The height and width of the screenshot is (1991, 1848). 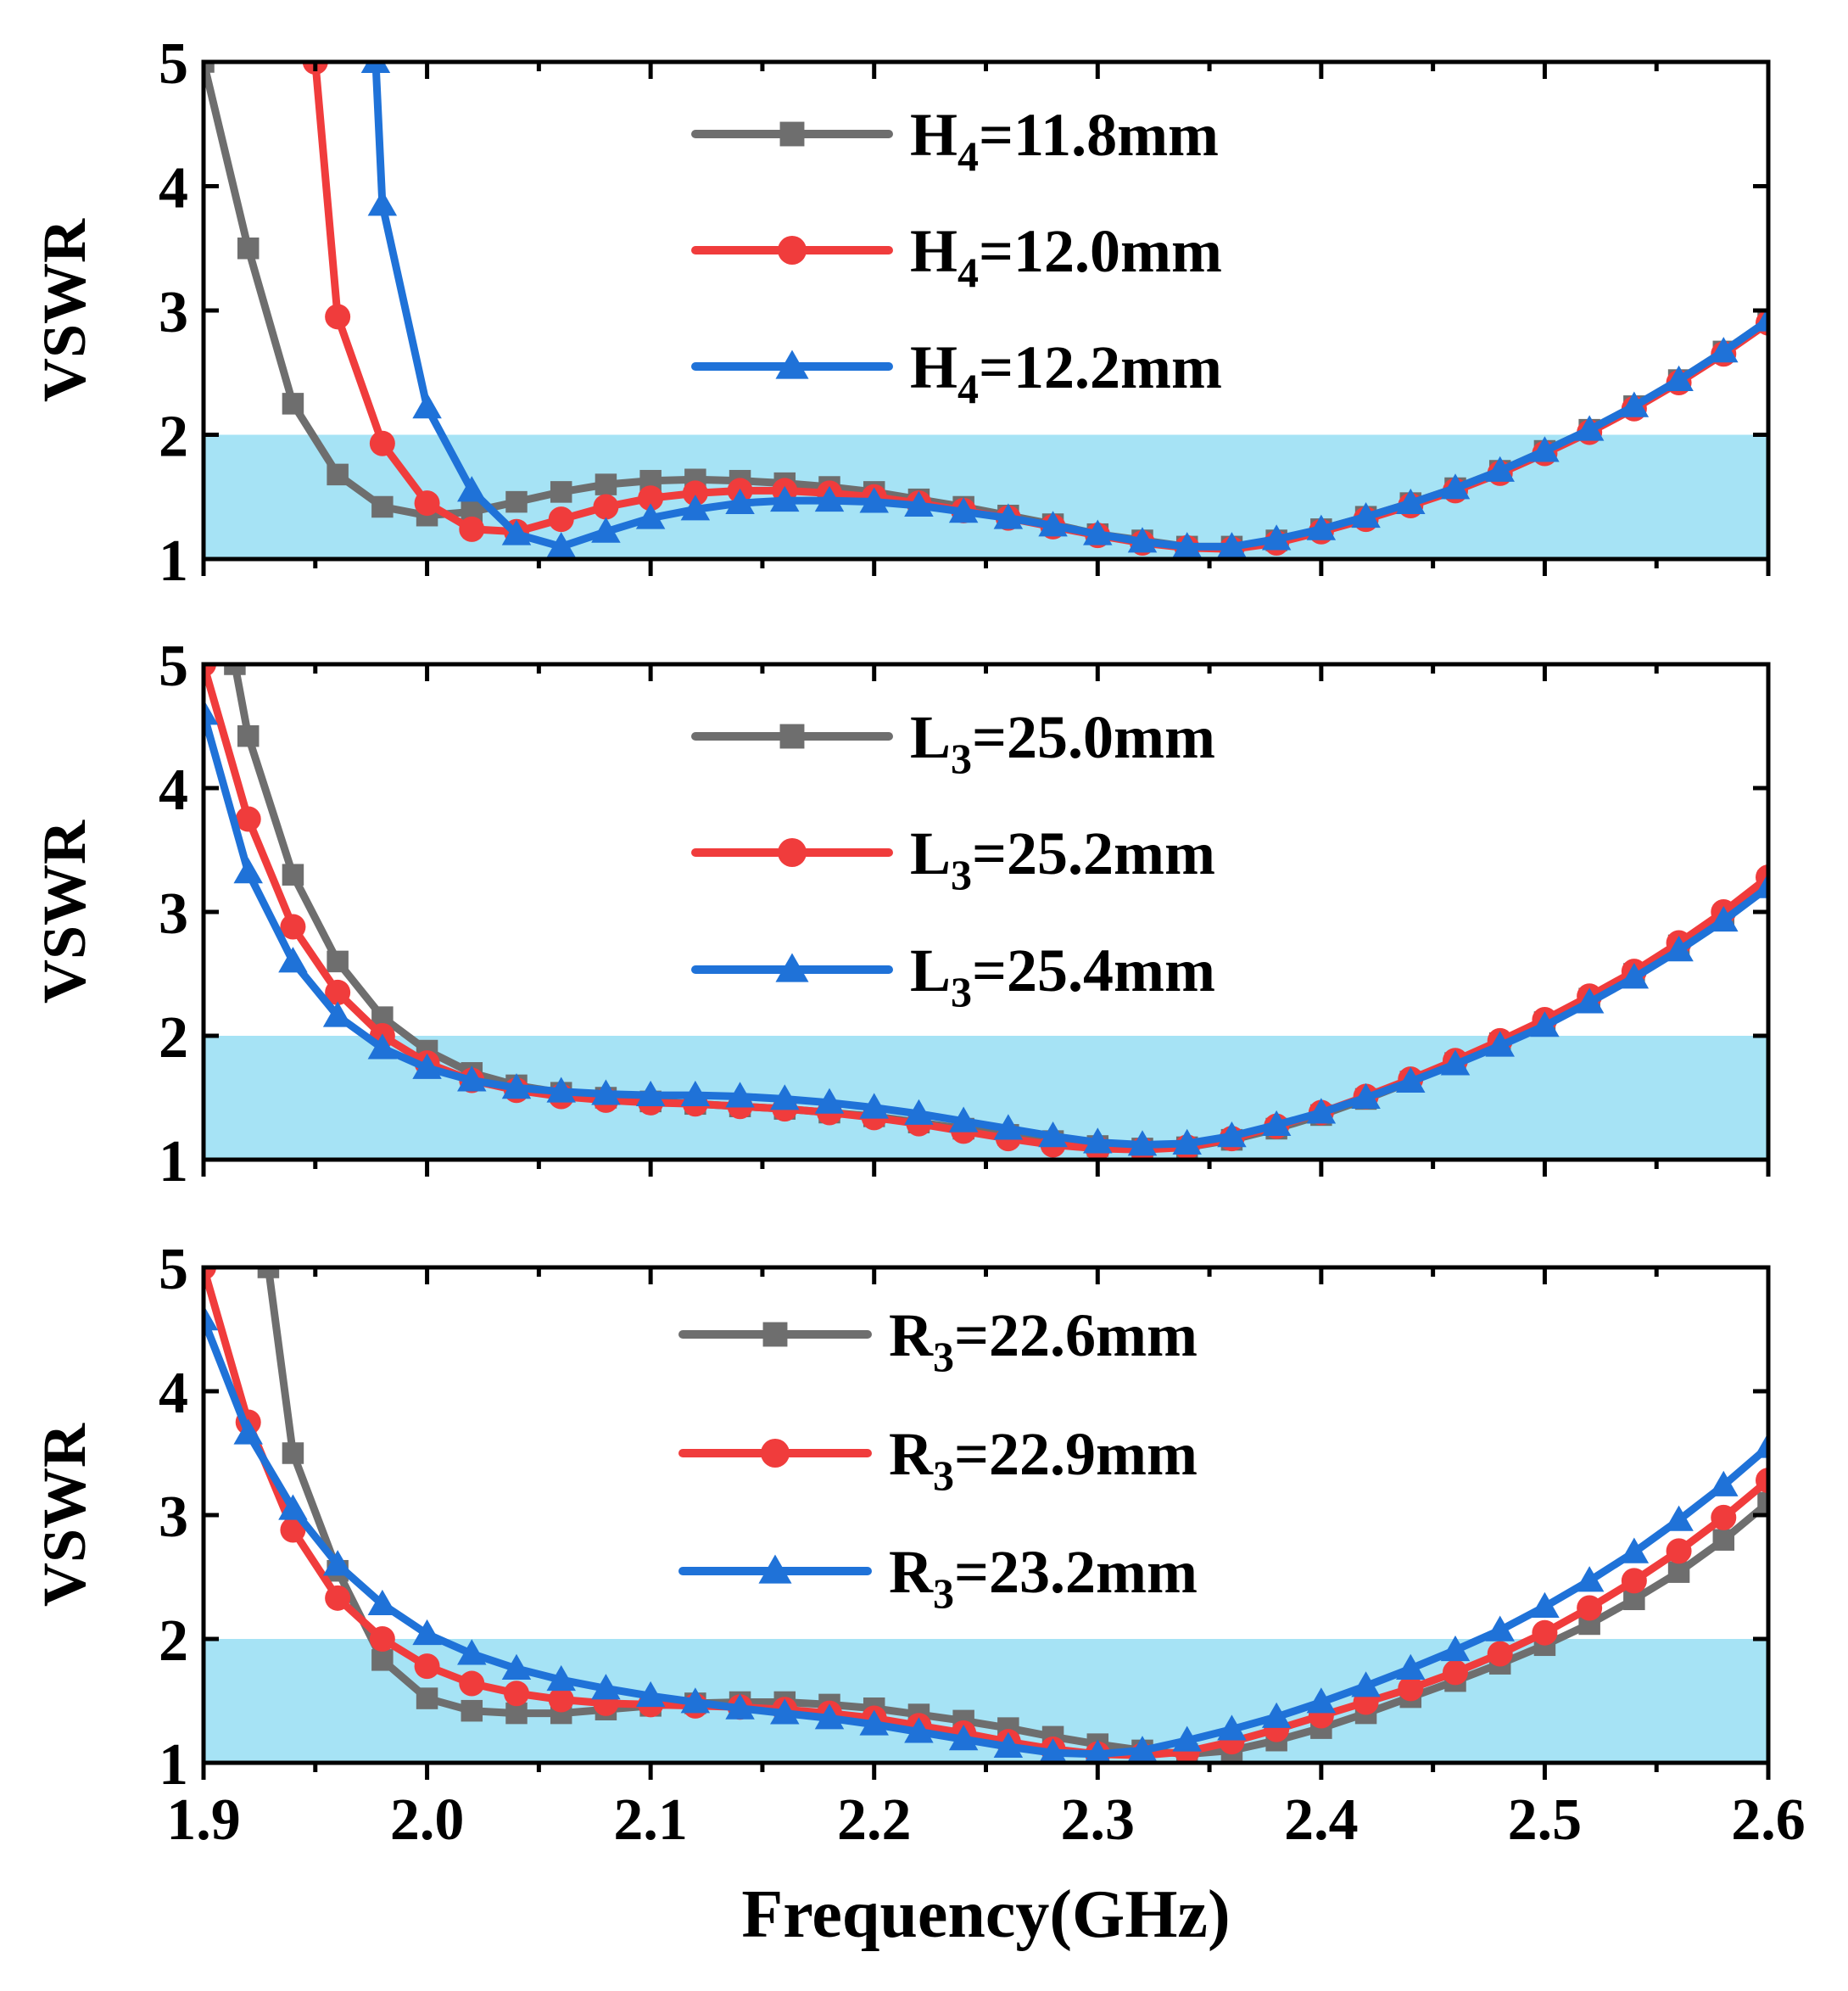 What do you see at coordinates (1066, 256) in the screenshot?
I see `legend-label: H4=12.0mm` at bounding box center [1066, 256].